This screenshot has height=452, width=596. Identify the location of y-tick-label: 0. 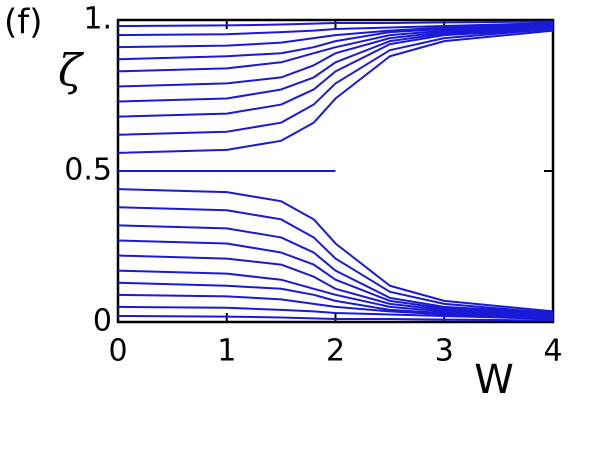
(102, 321).